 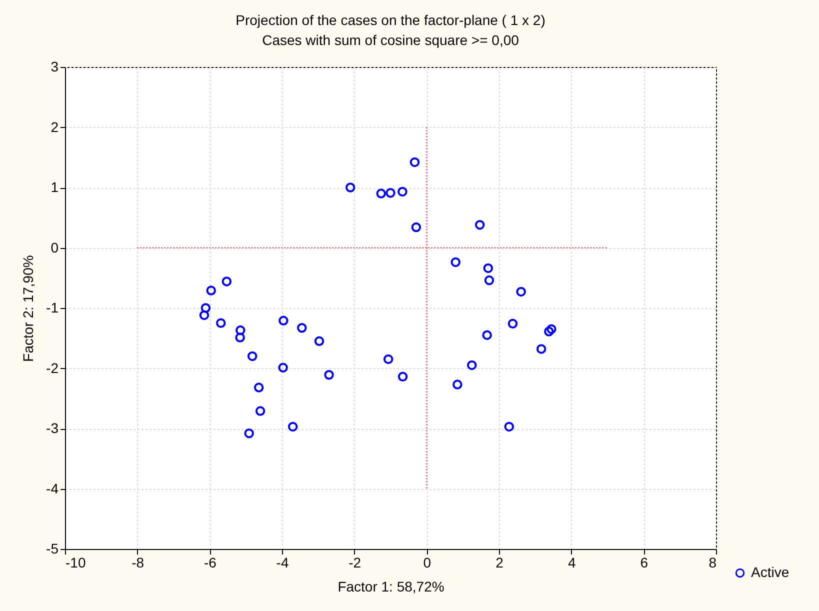 What do you see at coordinates (427, 562) in the screenshot?
I see `x-tick-label: 0` at bounding box center [427, 562].